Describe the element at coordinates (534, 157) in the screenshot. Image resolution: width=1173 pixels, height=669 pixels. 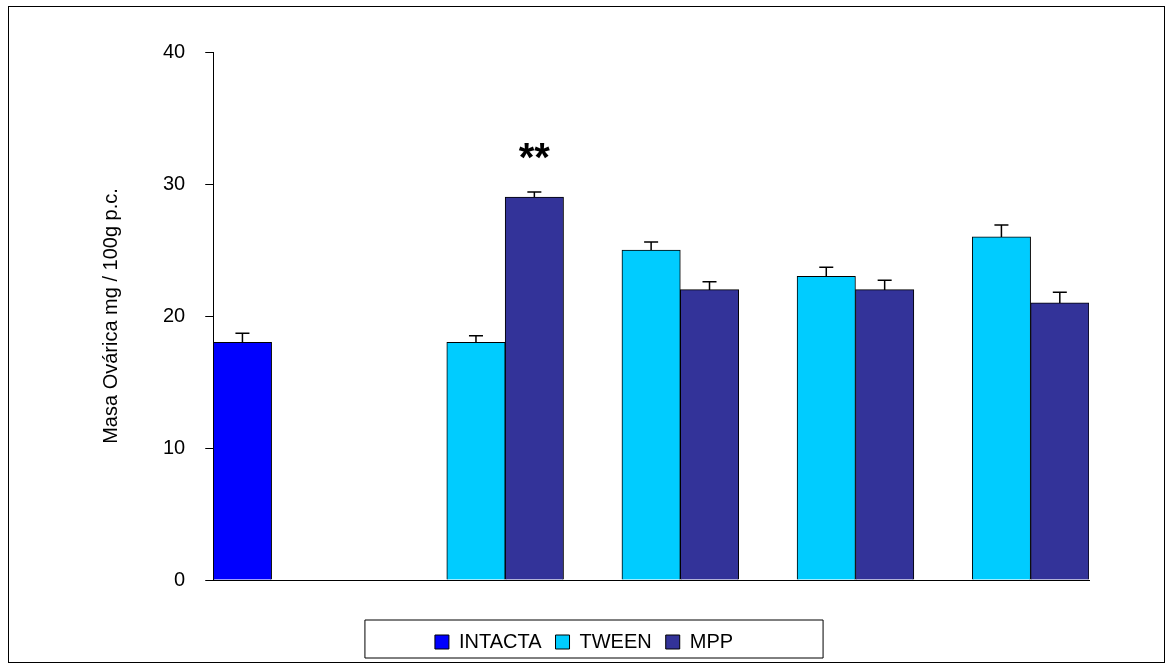
I see `annotation: **` at that location.